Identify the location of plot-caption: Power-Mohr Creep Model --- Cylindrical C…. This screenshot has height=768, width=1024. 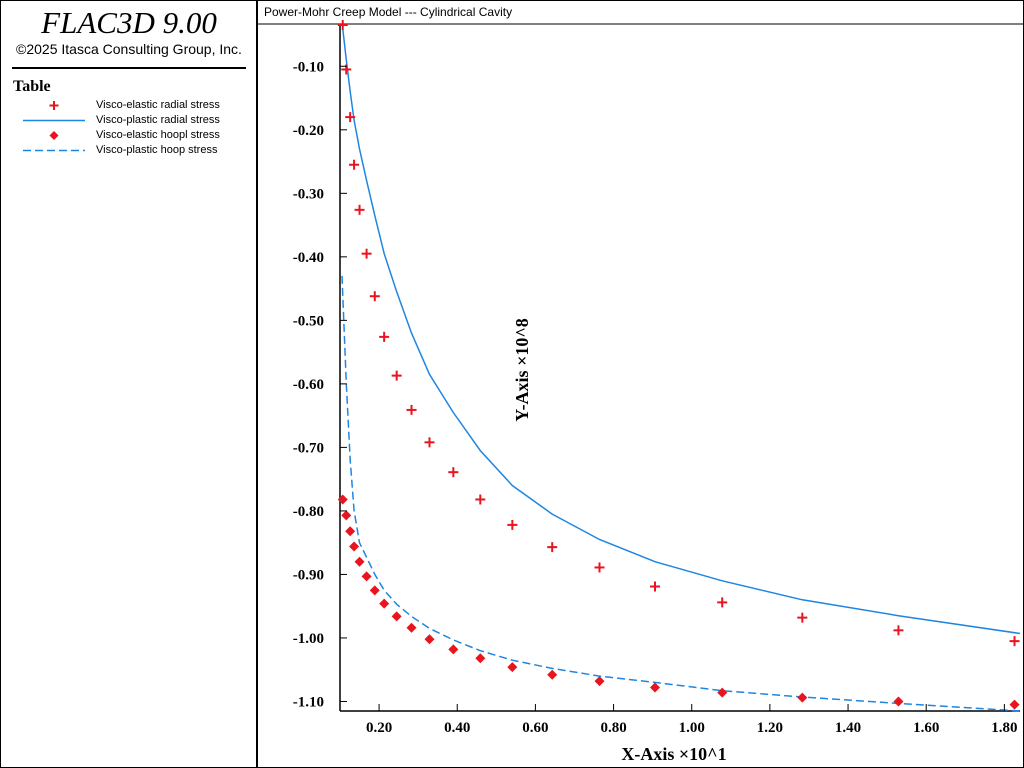
(388, 12).